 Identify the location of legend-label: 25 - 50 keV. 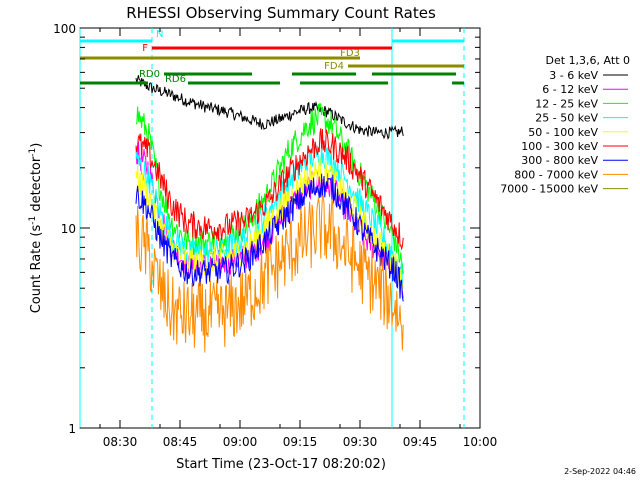
(566, 118).